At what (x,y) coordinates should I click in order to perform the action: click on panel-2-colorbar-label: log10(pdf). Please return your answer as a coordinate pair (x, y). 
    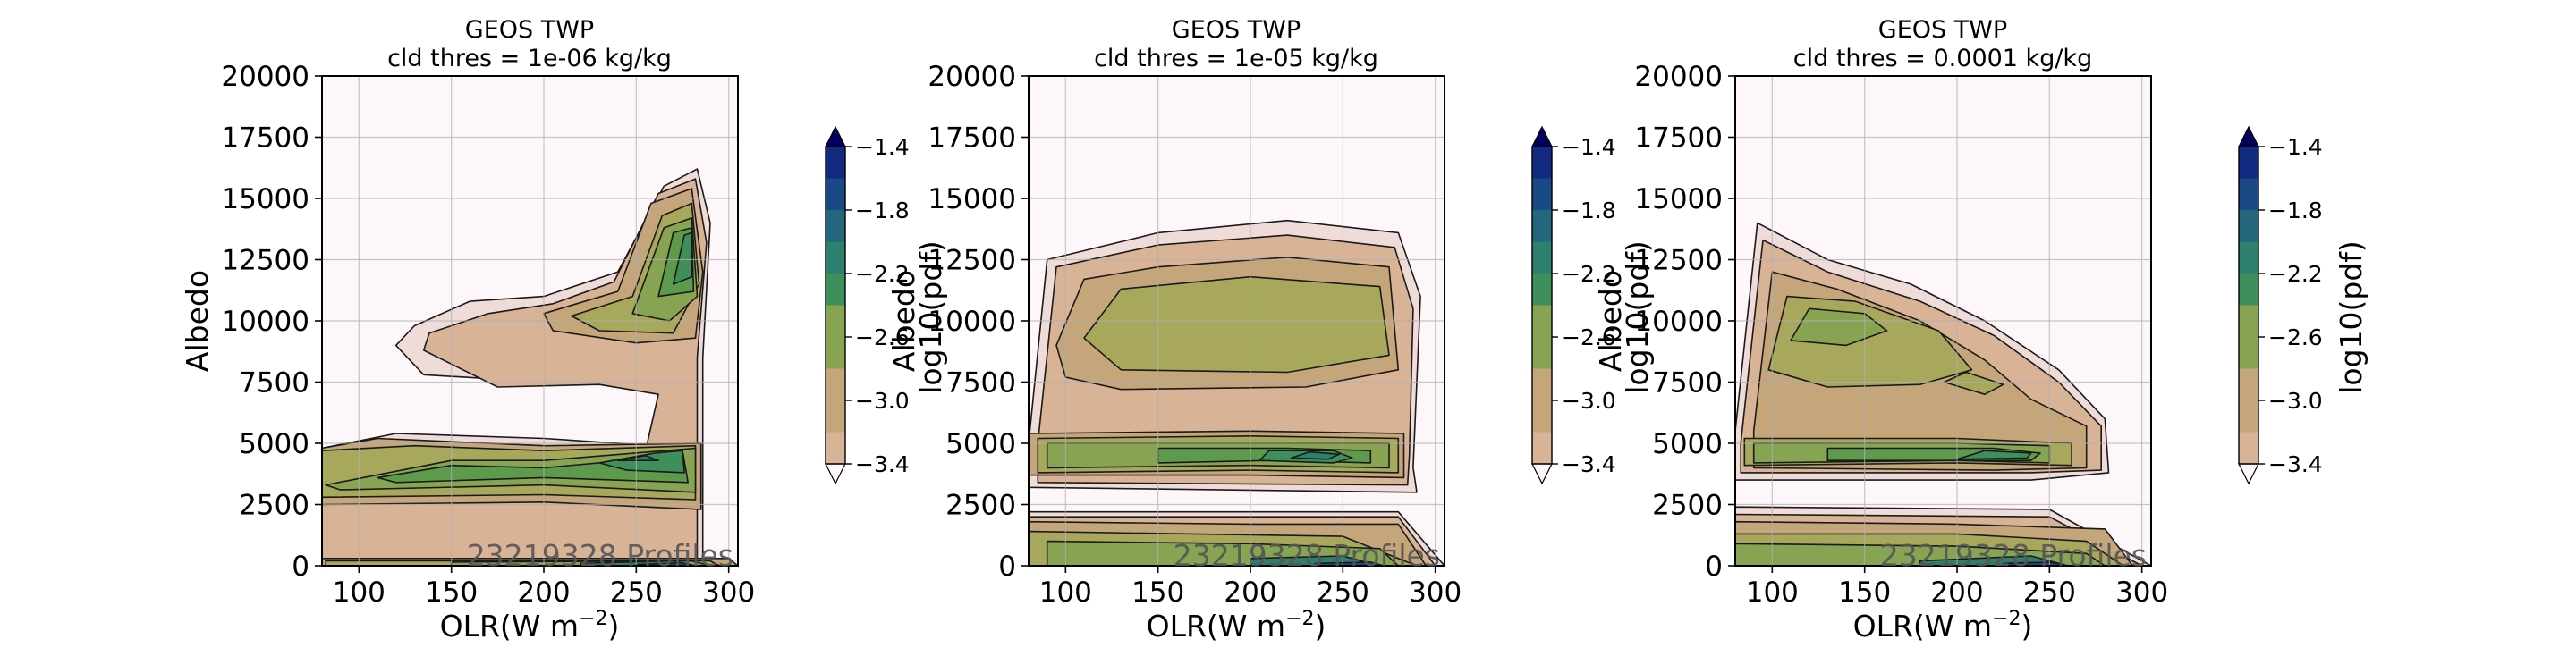
    Looking at the image, I should click on (1637, 317).